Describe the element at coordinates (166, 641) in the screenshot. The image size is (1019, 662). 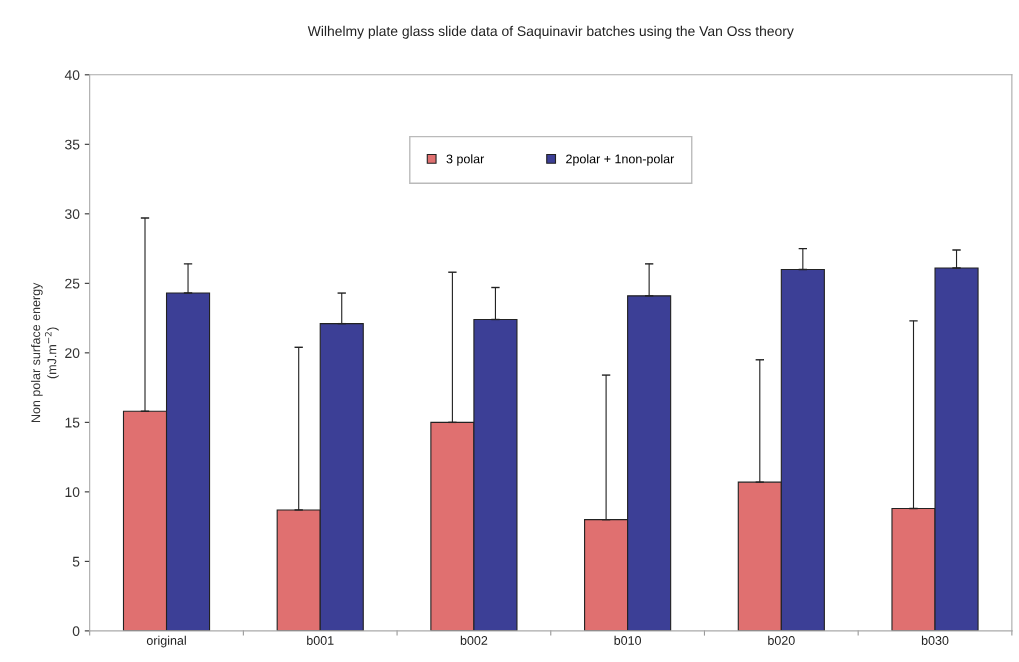
I see `x-tick-label: original` at that location.